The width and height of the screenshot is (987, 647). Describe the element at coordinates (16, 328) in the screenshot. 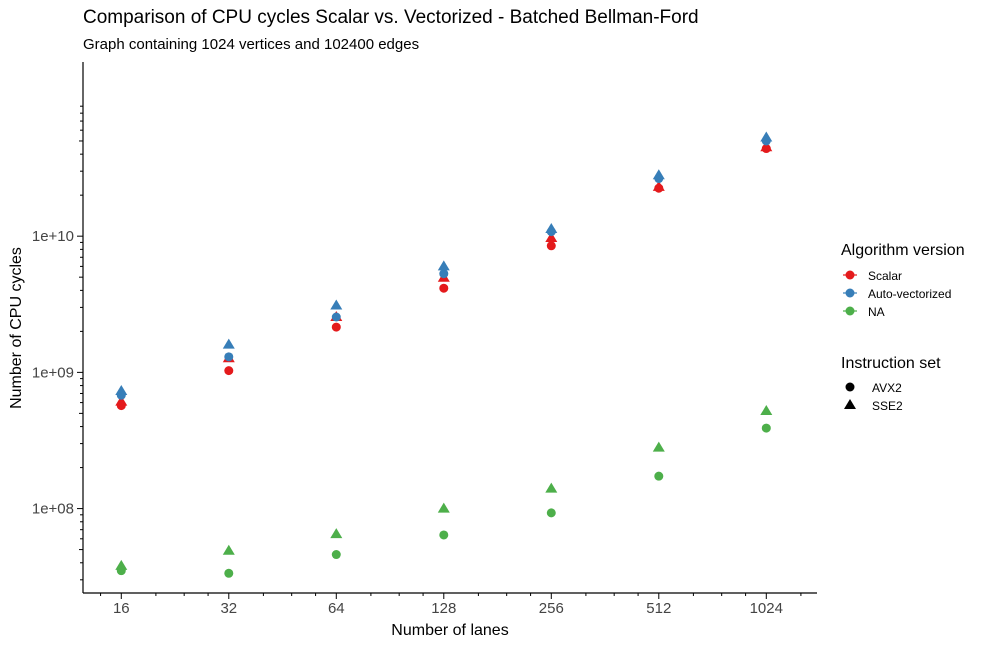

I see `y-axis-title: Number of CPU cycles` at that location.